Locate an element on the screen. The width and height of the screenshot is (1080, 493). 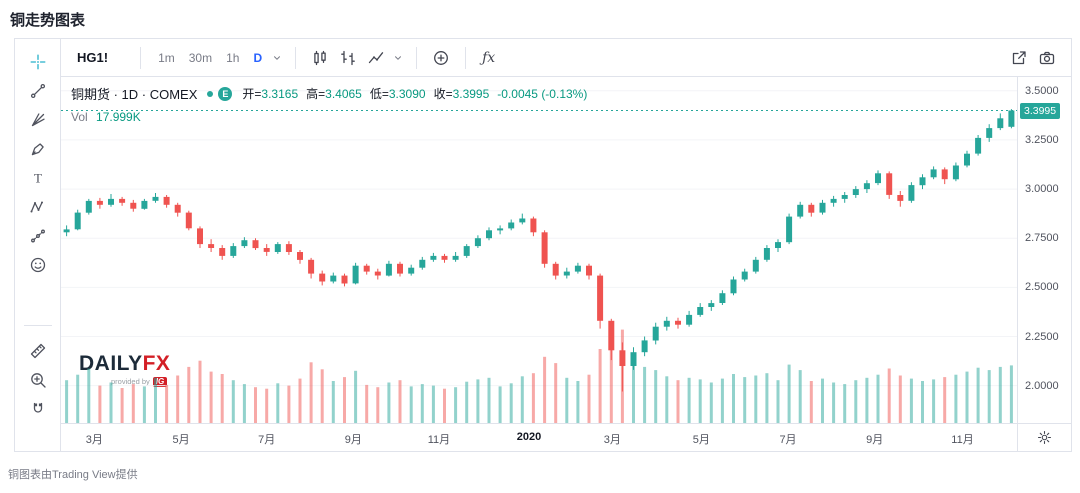
magnet-tool is located at coordinates (38, 409).